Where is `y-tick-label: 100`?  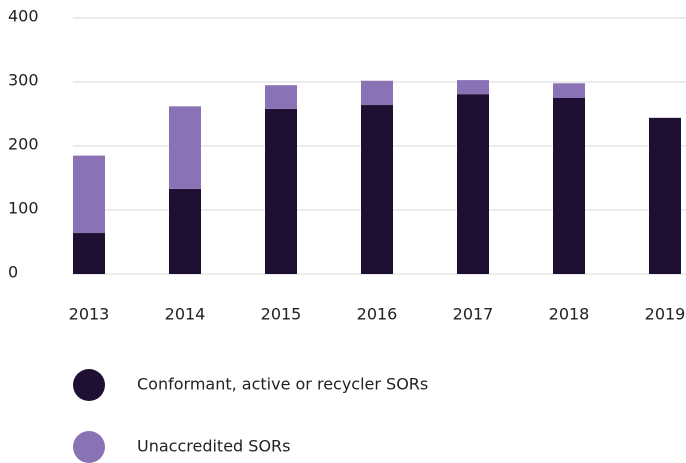
y-tick-label: 100 is located at coordinates (23, 208).